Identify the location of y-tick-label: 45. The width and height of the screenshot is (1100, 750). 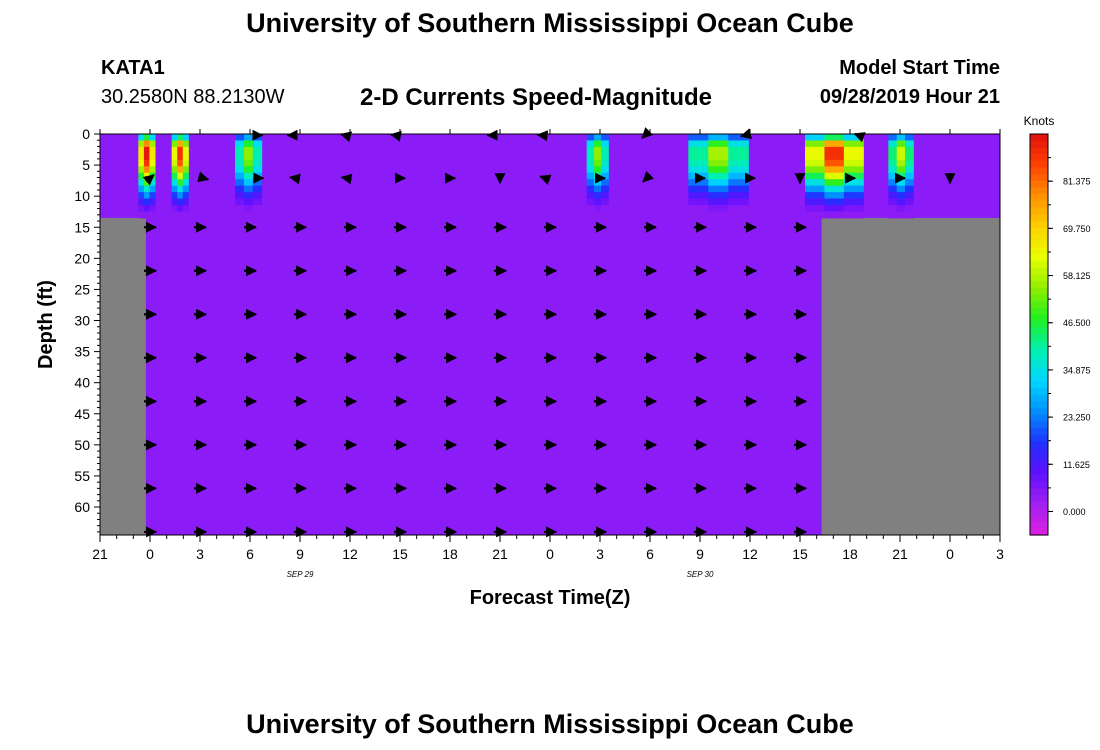
(82, 414).